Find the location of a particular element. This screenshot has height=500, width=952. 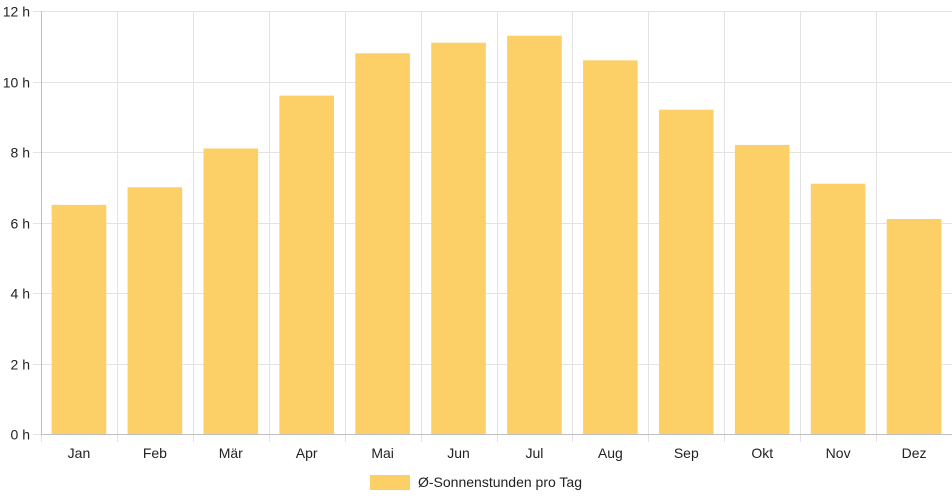

x-tick-label: Okt is located at coordinates (762, 453).